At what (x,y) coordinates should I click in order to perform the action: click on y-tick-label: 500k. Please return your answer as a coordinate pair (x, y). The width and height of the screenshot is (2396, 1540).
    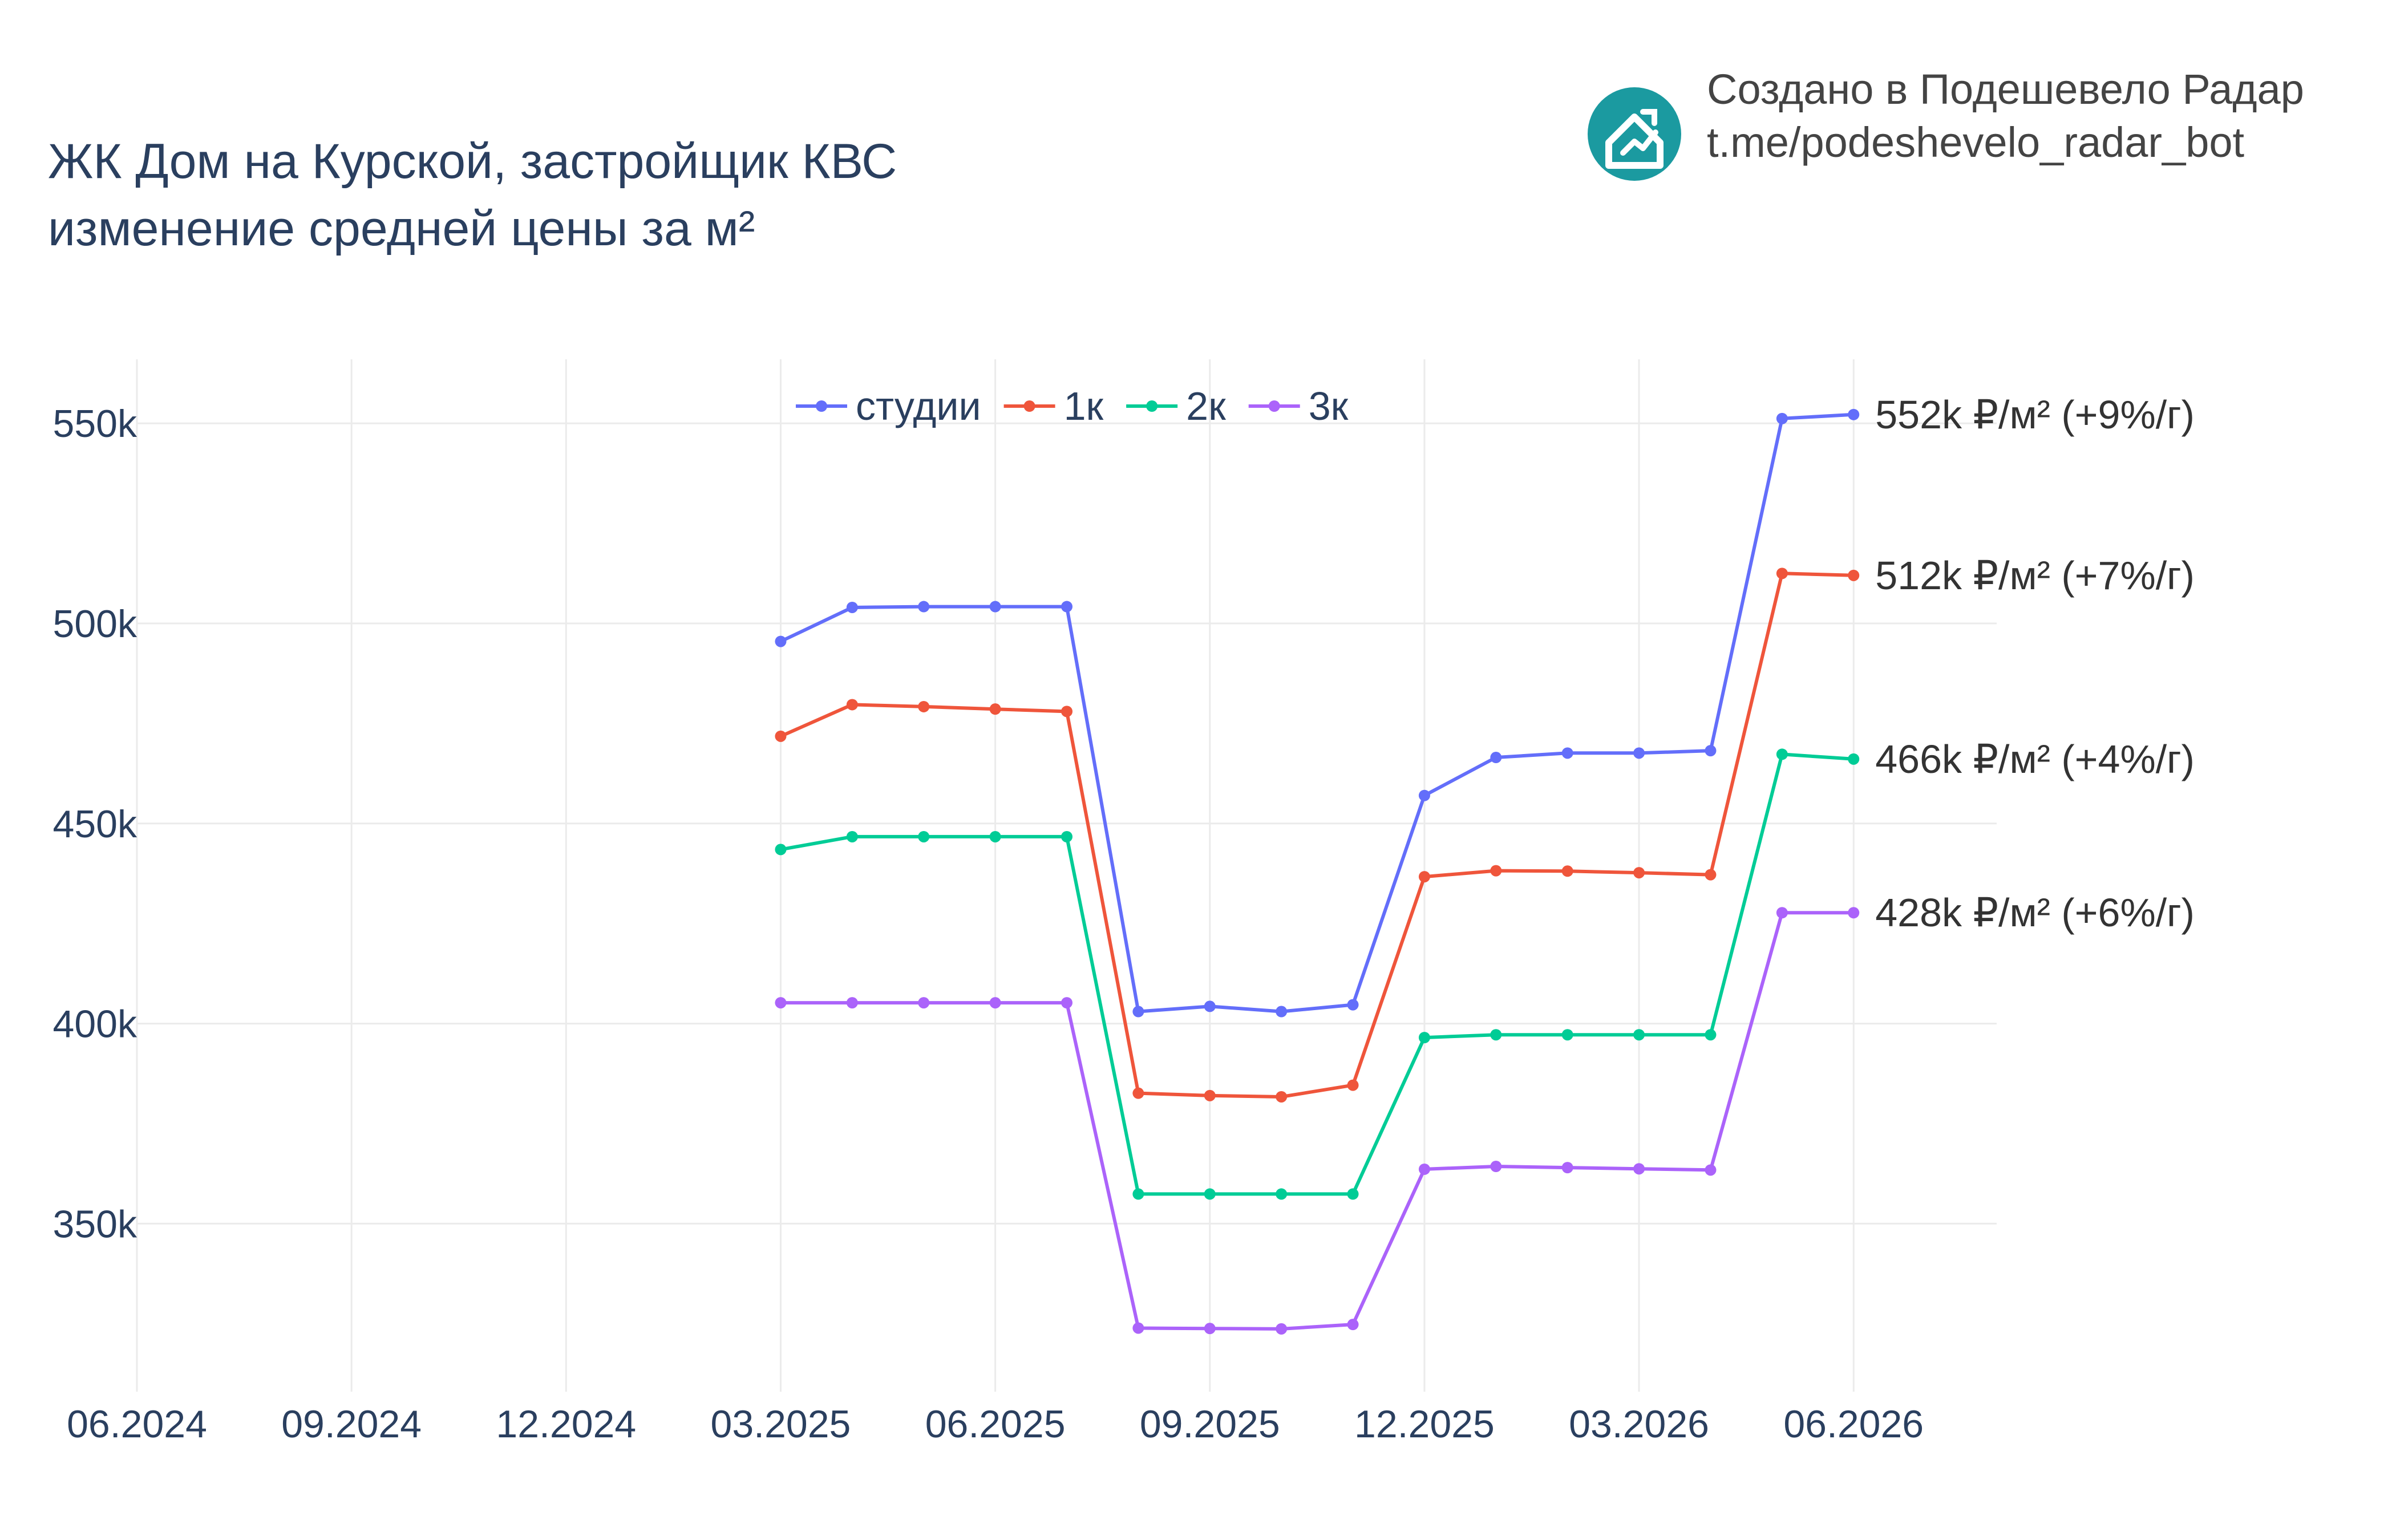
    Looking at the image, I should click on (95, 624).